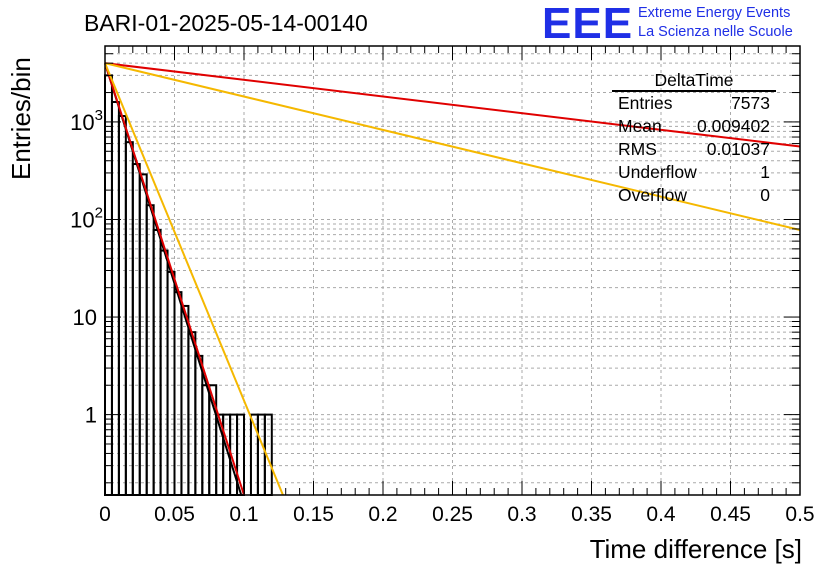 The height and width of the screenshot is (572, 836). What do you see at coordinates (174, 514) in the screenshot?
I see `x-tick-label: 0.05` at bounding box center [174, 514].